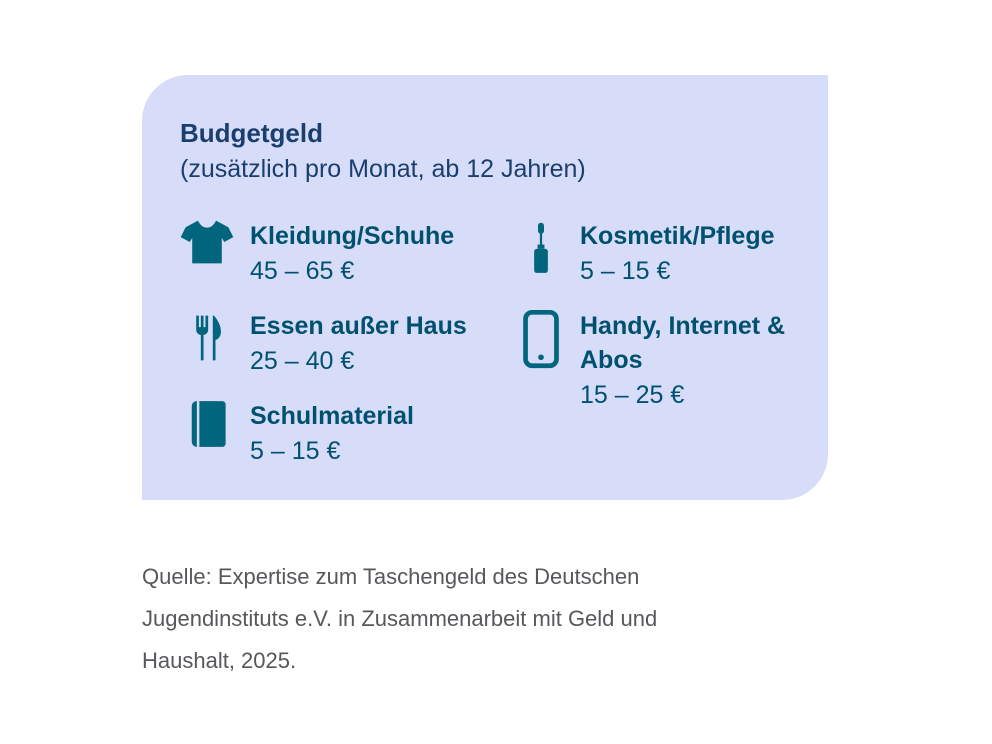 The image size is (992, 744). What do you see at coordinates (677, 254) in the screenshot?
I see `item-text: Kosmetik/Pflege 5 – 15 €` at bounding box center [677, 254].